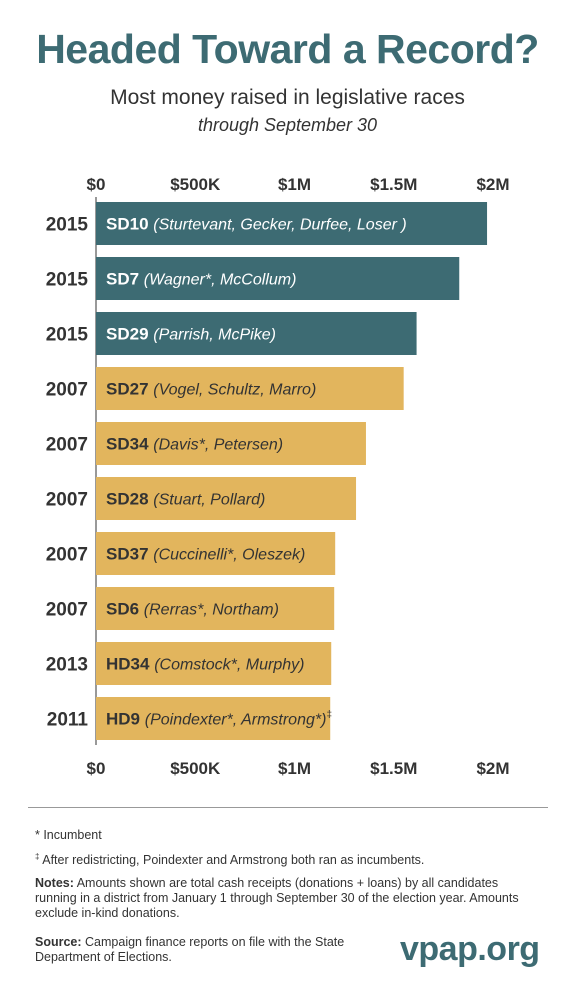  I want to click on candidates-label: (Poindexter*, Armstrong*), so click(236, 720).